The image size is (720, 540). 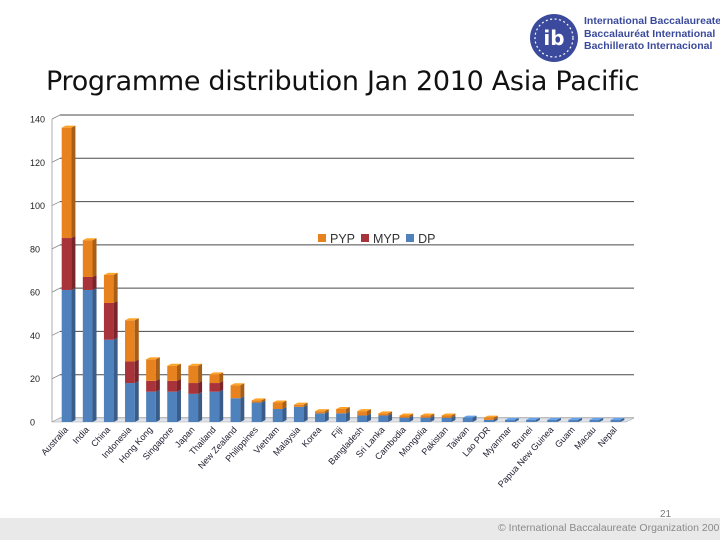 I want to click on y-tick-label: 120, so click(x=37, y=163).